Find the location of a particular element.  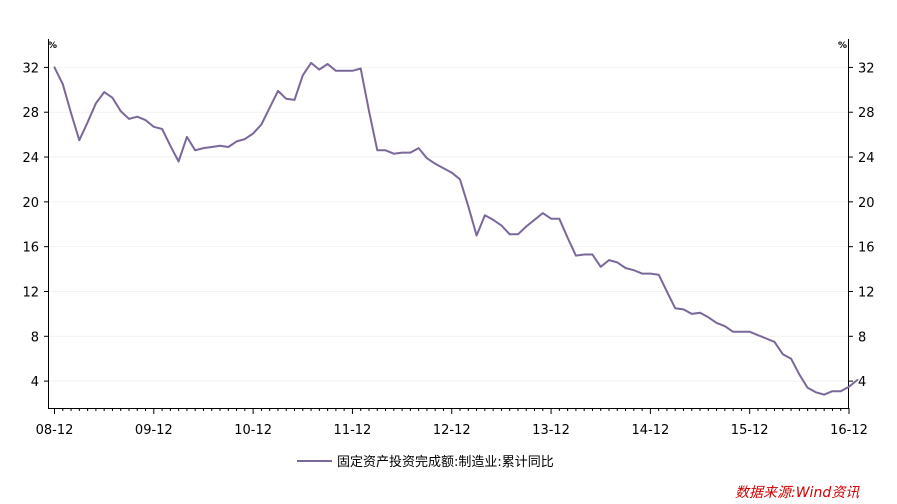

x-tick-label: 13-12 is located at coordinates (551, 430).